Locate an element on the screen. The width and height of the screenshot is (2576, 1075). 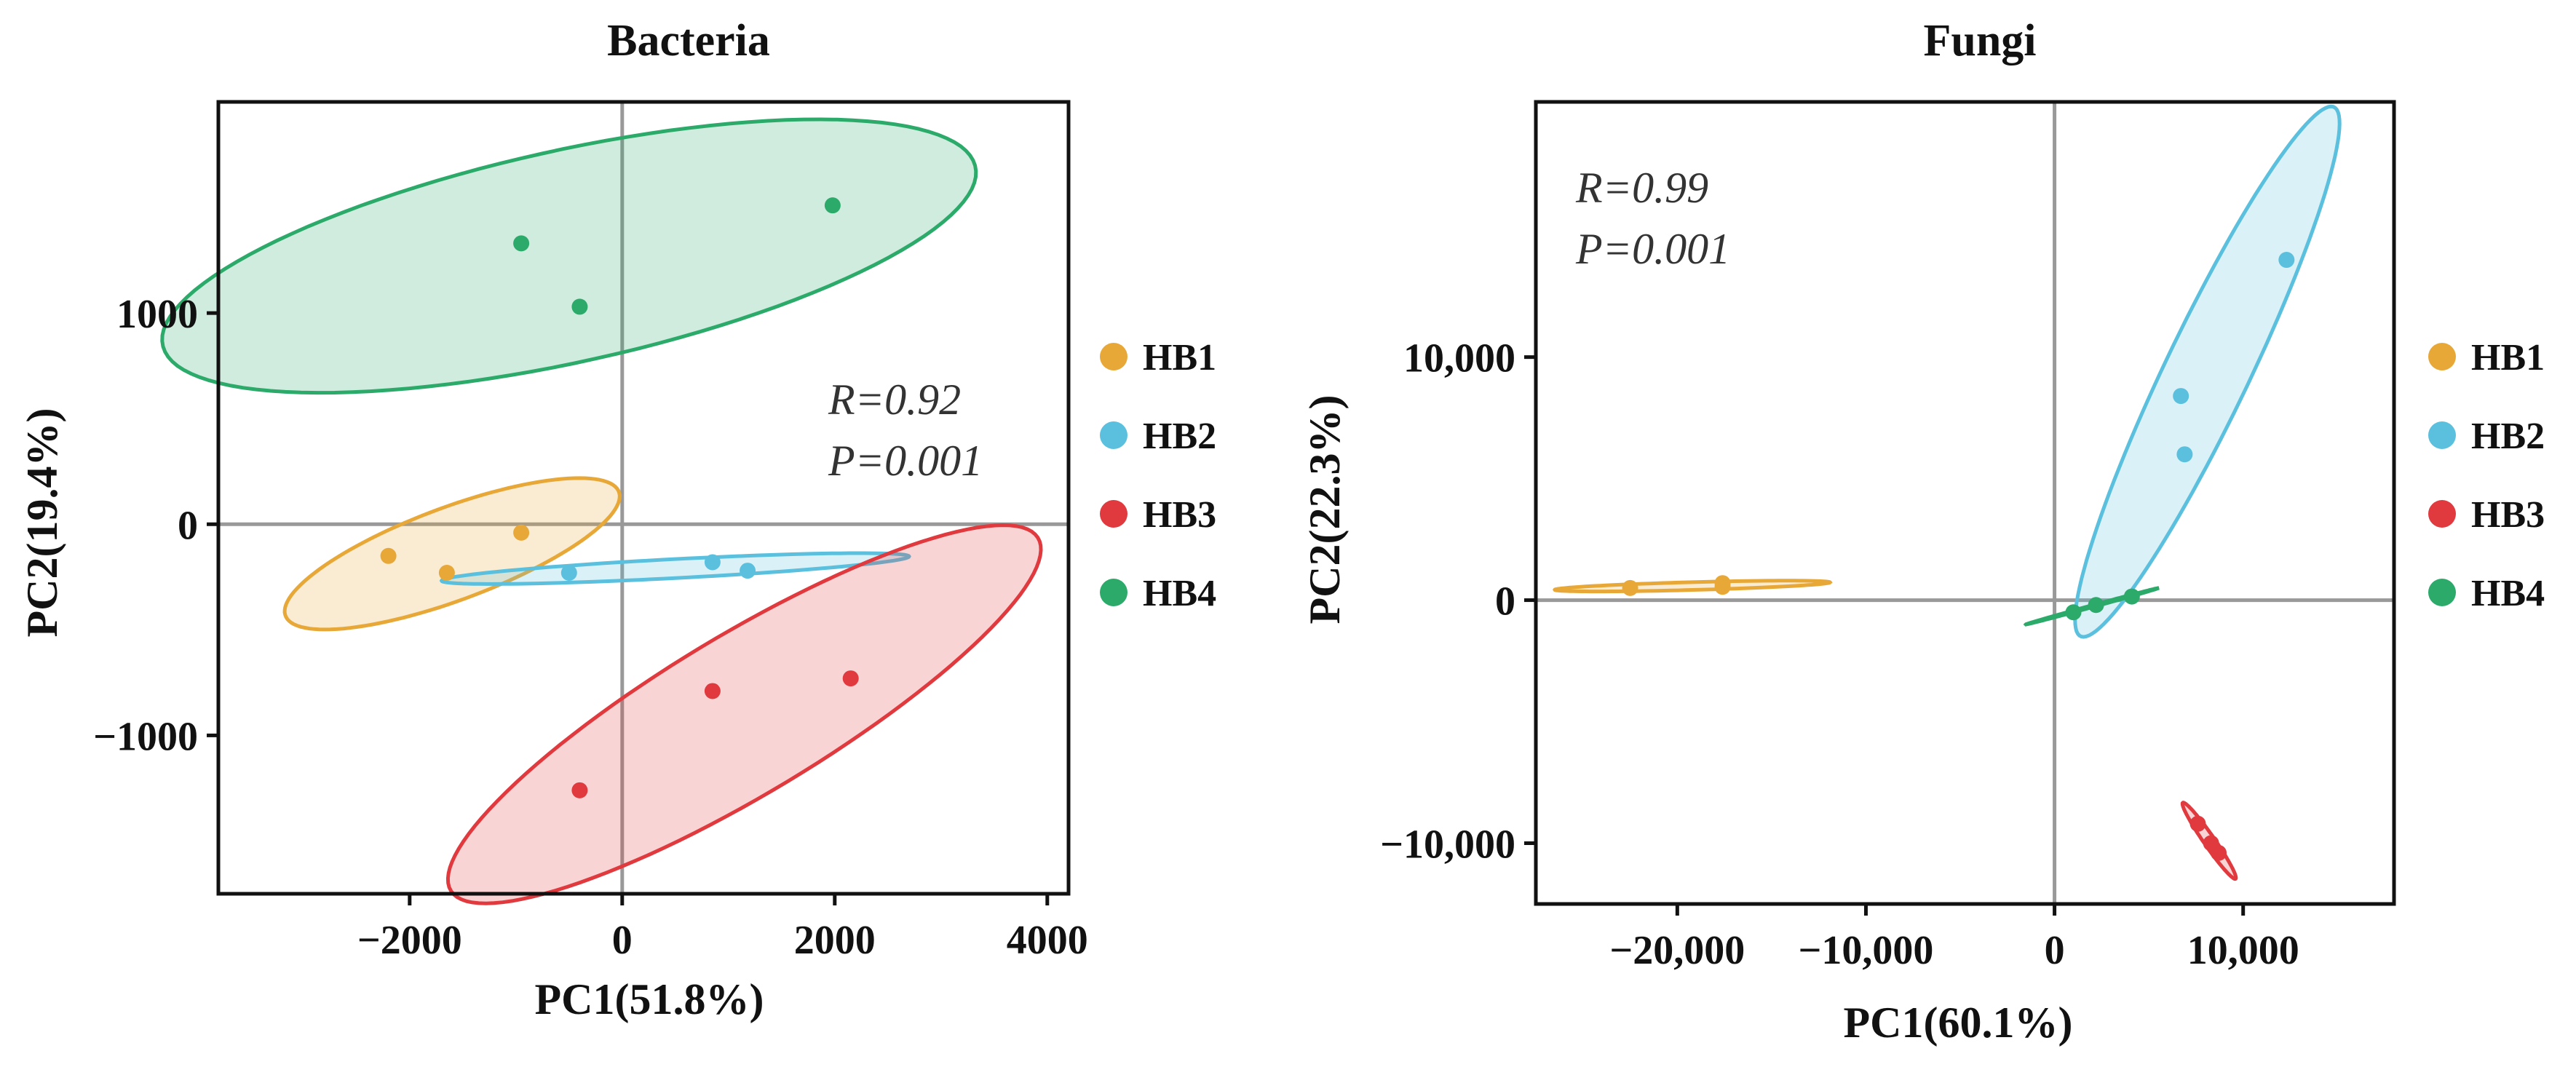
confidence-ellipse-hb4 is located at coordinates (569, 256).